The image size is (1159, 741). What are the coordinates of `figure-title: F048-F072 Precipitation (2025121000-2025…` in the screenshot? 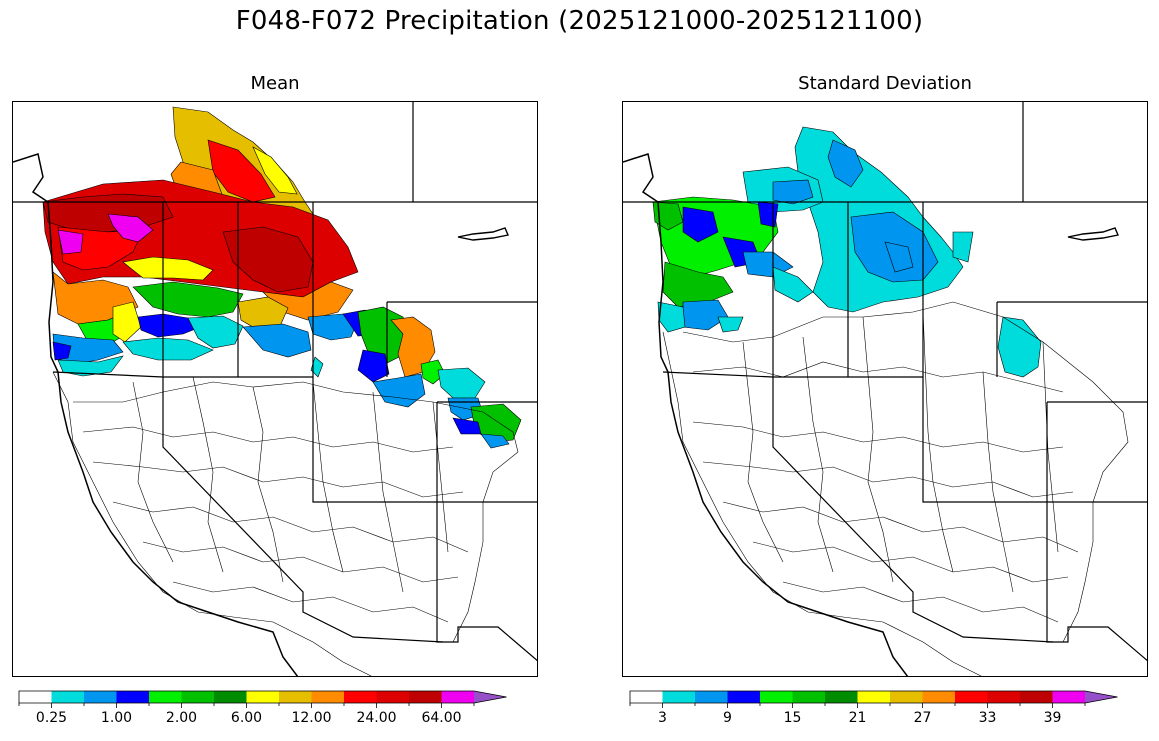 It's located at (579, 21).